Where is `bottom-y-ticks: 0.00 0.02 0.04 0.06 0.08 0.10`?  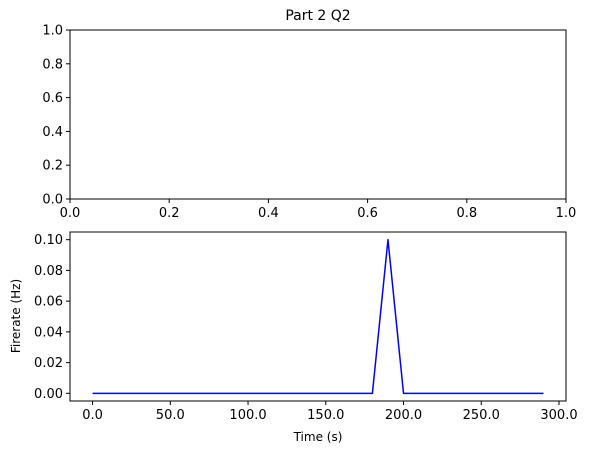 bottom-y-ticks: 0.00 0.02 0.04 0.06 0.08 0.10 is located at coordinates (52, 317).